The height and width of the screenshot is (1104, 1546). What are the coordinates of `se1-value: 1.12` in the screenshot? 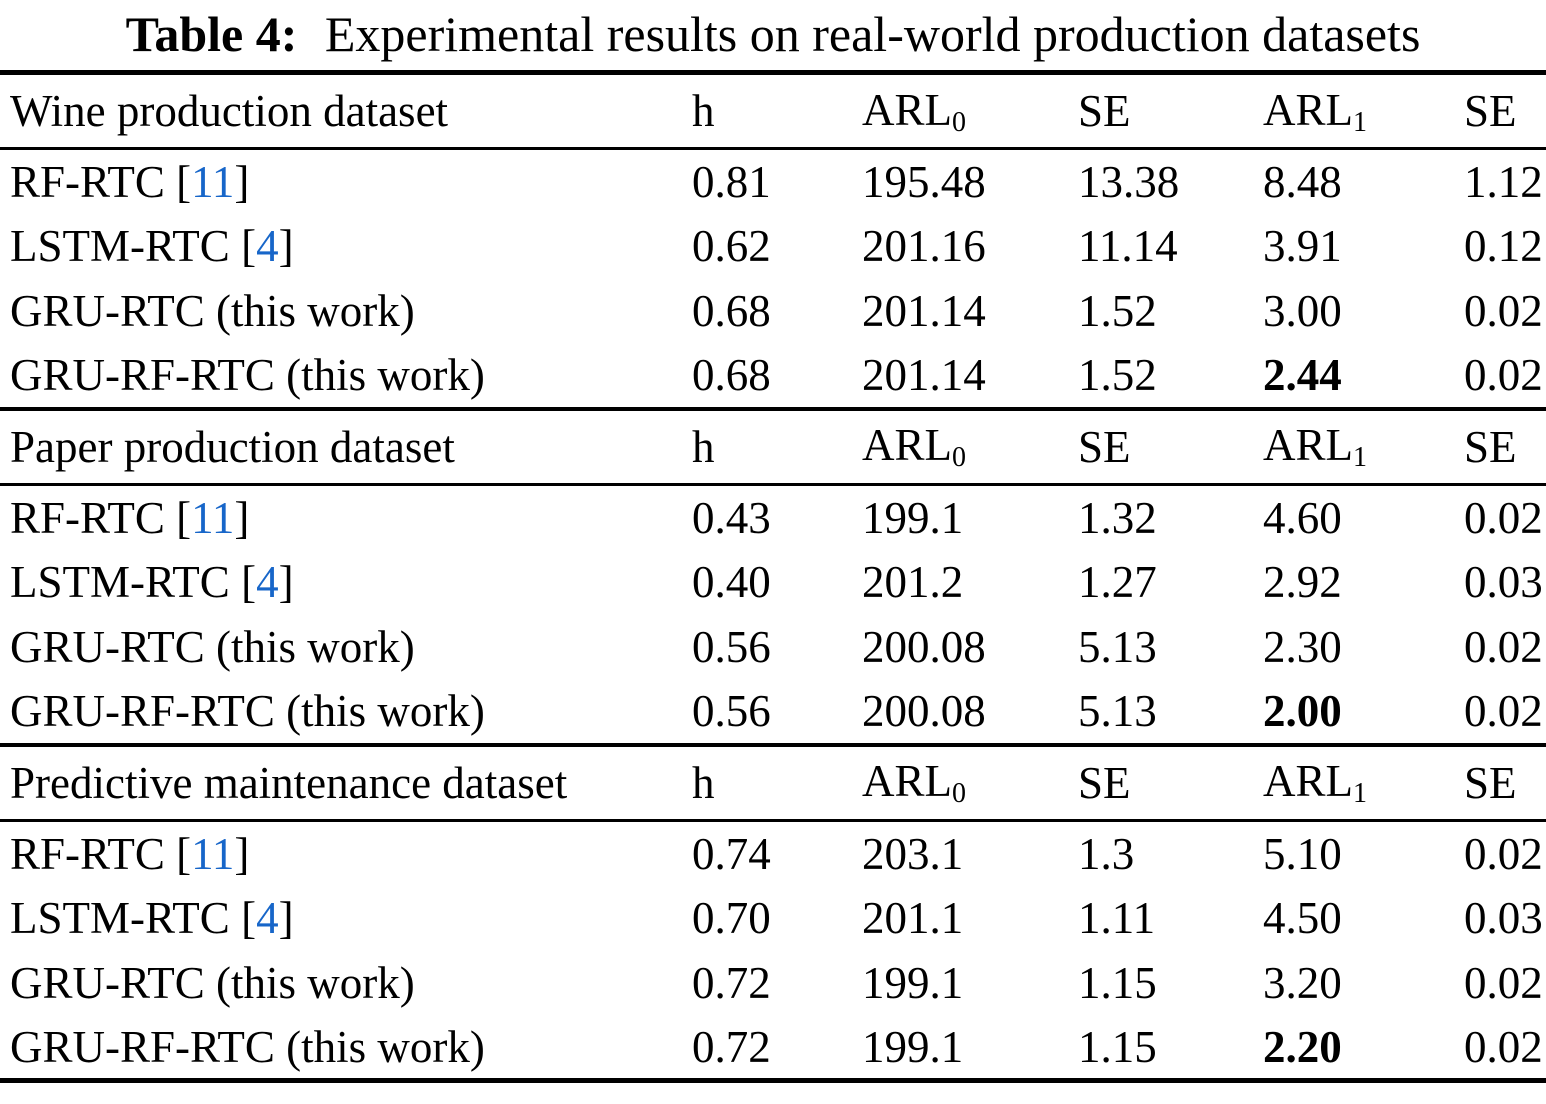 It's located at (1503, 181).